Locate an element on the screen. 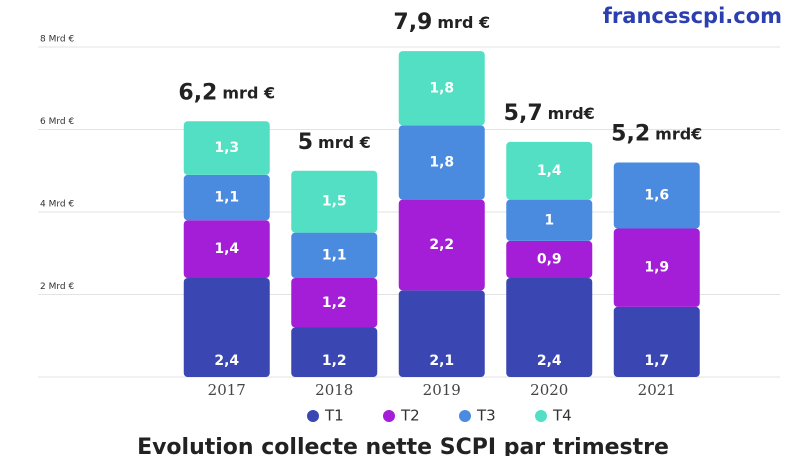 The height and width of the screenshot is (456, 806). total-value: 5,7 is located at coordinates (523, 113).